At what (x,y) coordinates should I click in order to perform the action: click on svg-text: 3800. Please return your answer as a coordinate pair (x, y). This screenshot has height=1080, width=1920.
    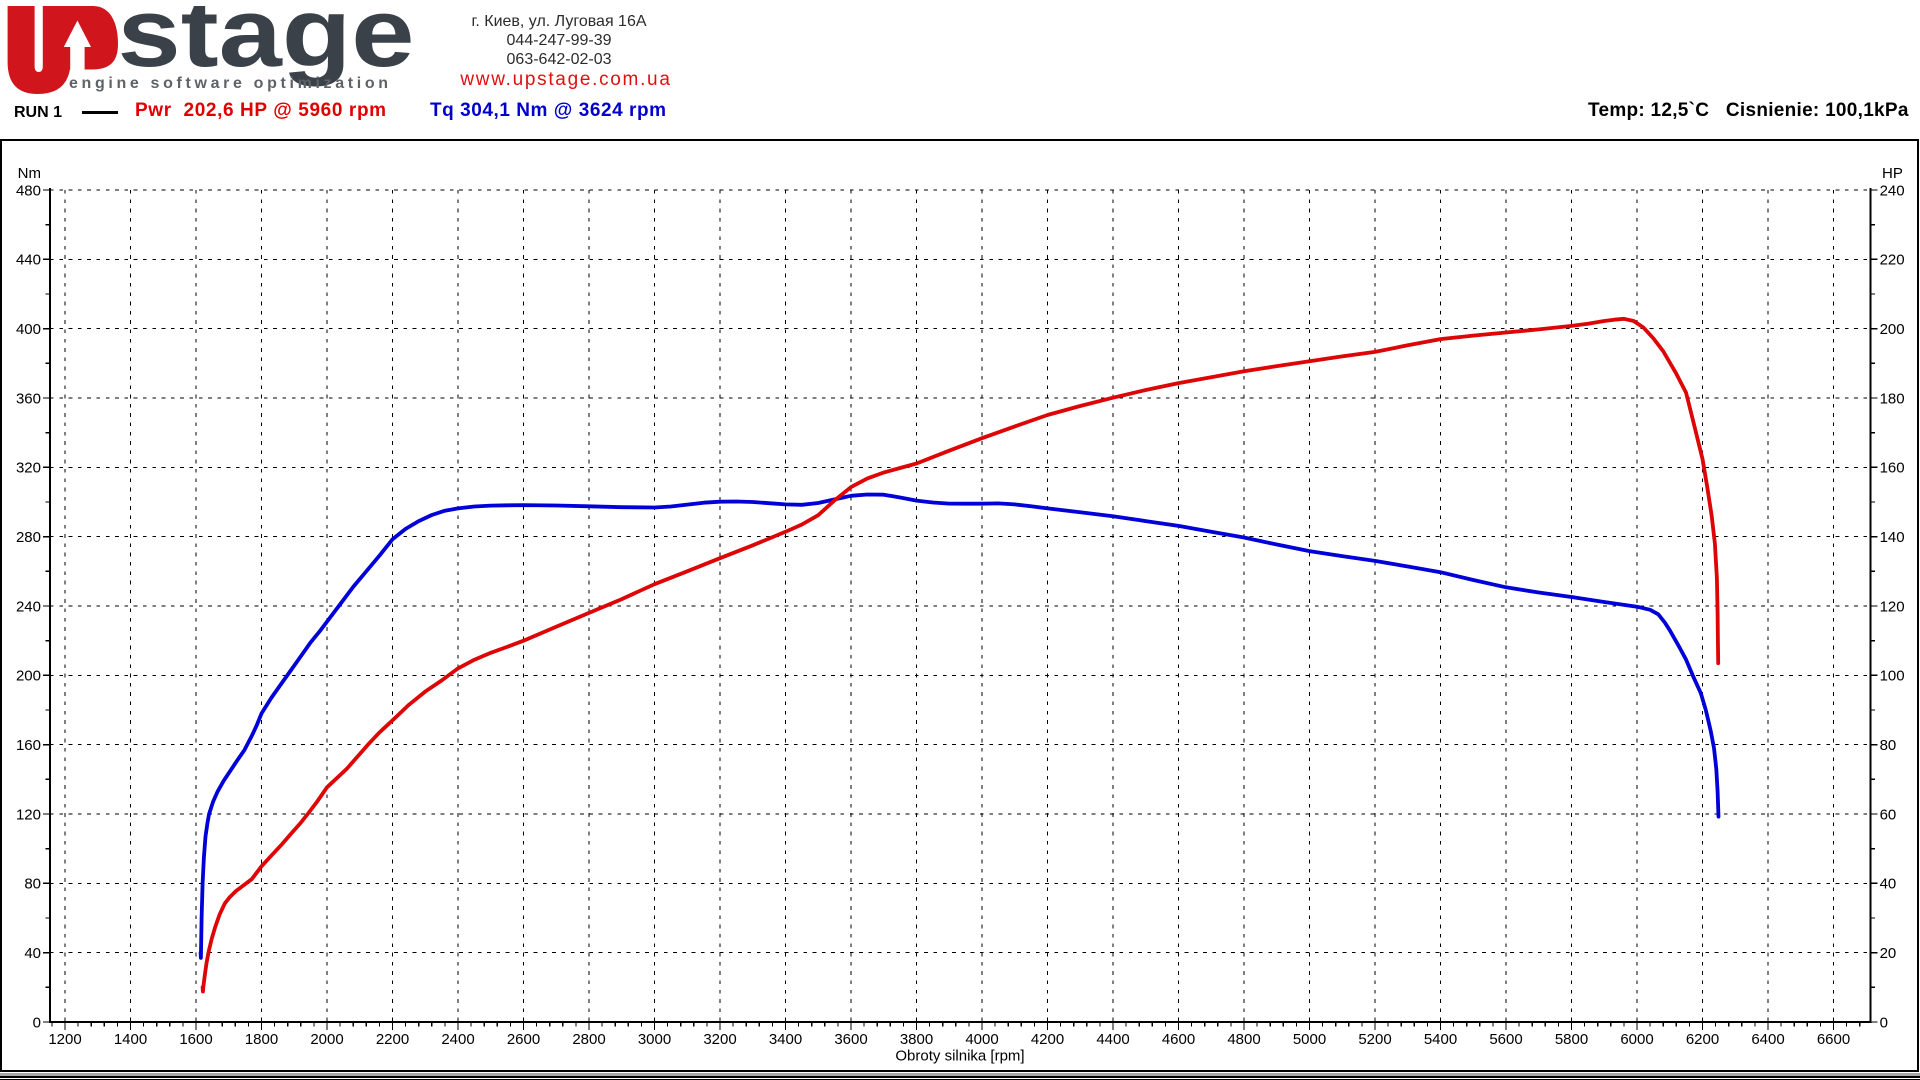
    Looking at the image, I should click on (916, 1039).